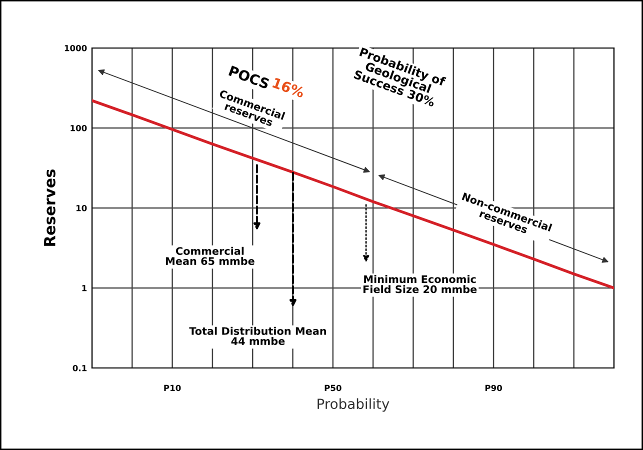 Image resolution: width=643 pixels, height=450 pixels. What do you see at coordinates (79, 368) in the screenshot?
I see `y-tick-label: 0.1` at bounding box center [79, 368].